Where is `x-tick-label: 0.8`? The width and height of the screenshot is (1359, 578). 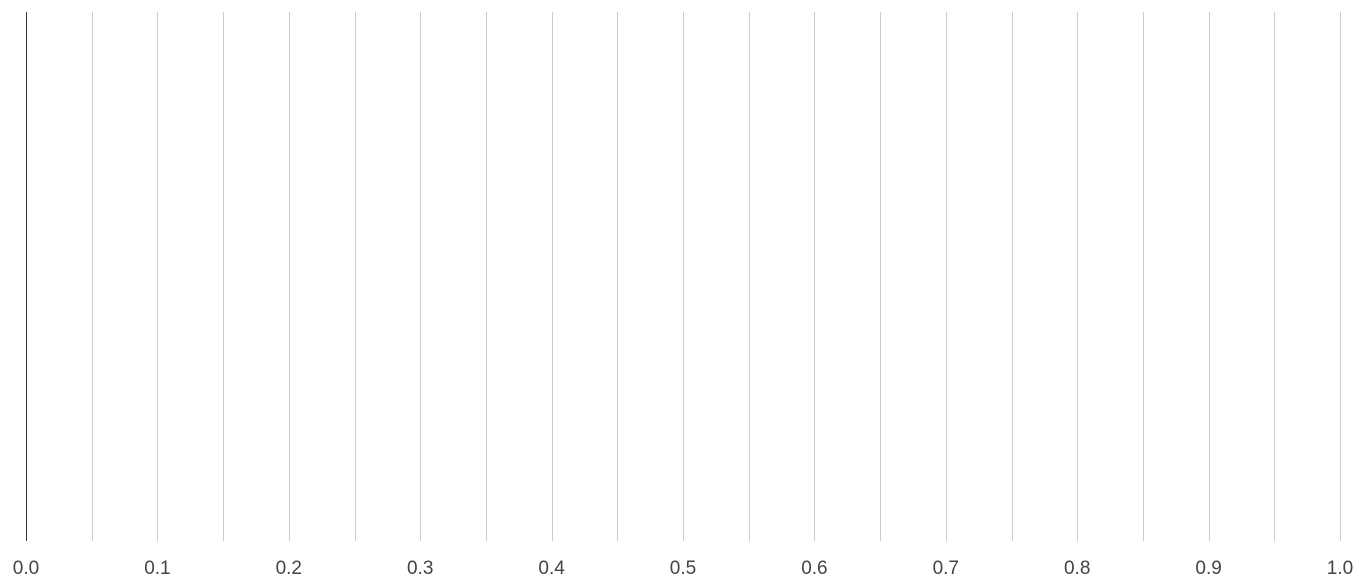 x-tick-label: 0.8 is located at coordinates (1077, 568).